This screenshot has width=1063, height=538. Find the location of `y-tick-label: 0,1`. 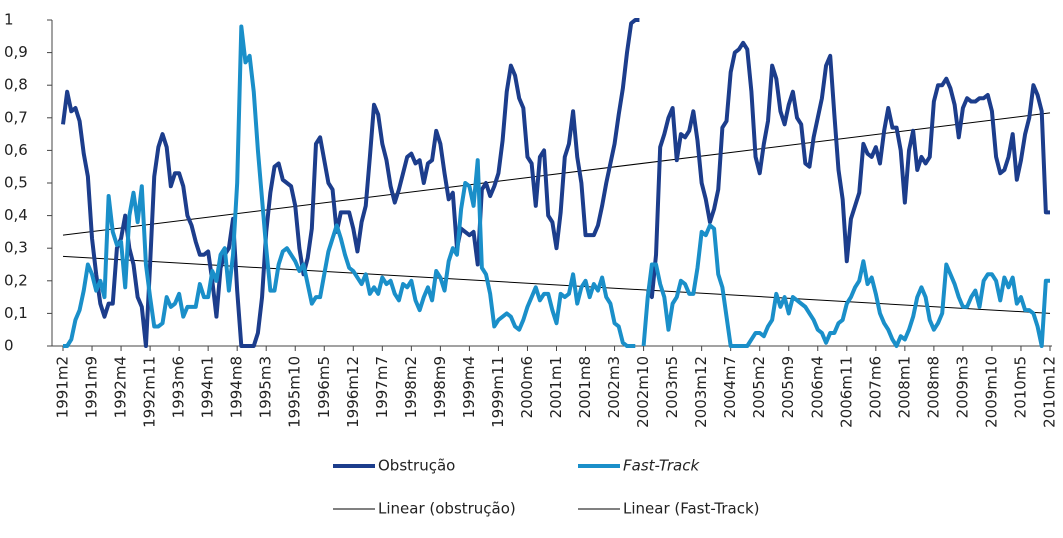

y-tick-label: 0,1 is located at coordinates (16, 313).